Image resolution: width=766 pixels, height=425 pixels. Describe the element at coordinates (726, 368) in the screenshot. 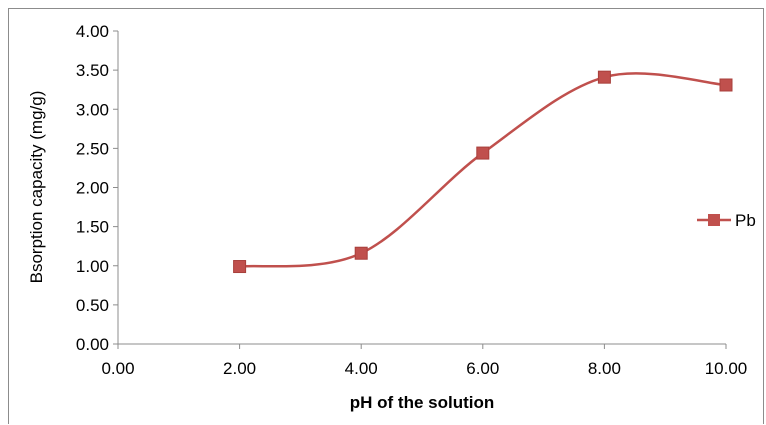

I see `x-tick-label: 10.00` at that location.